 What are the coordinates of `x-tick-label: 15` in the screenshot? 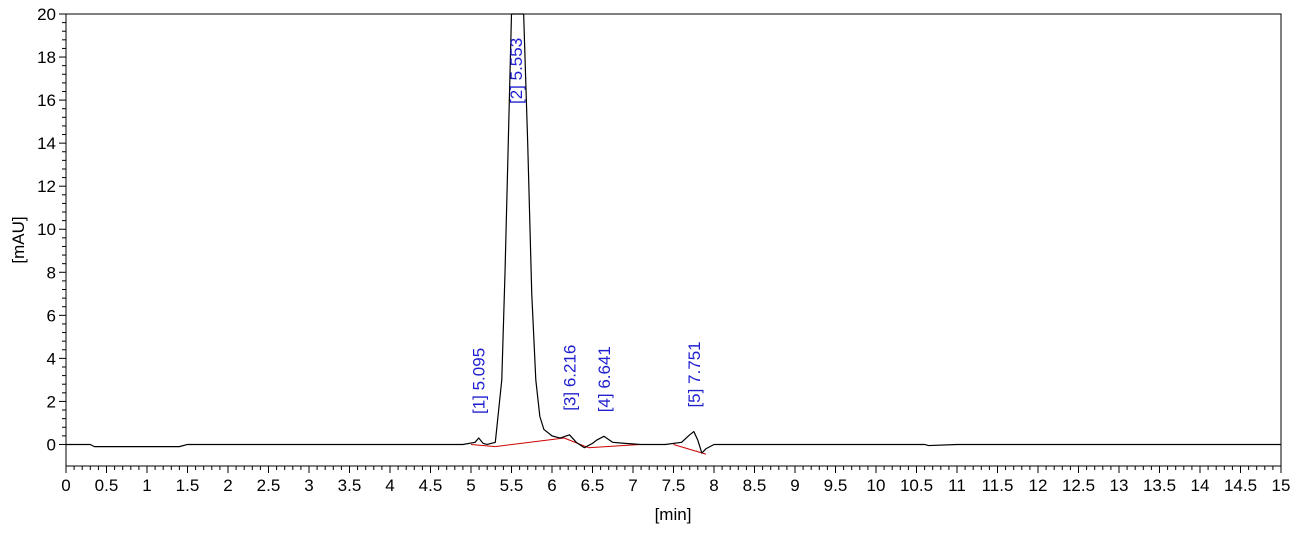 It's located at (1281, 485).